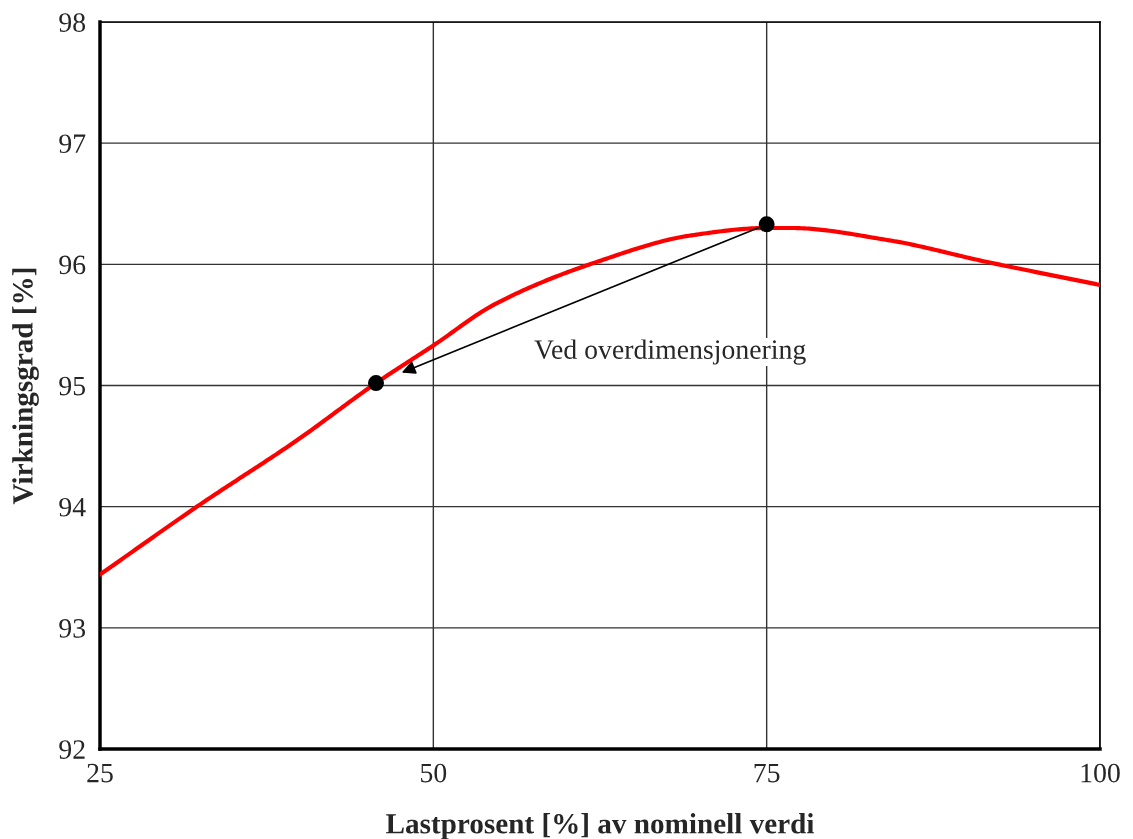  Describe the element at coordinates (1100, 773) in the screenshot. I see `x-tick-label: 100` at that location.